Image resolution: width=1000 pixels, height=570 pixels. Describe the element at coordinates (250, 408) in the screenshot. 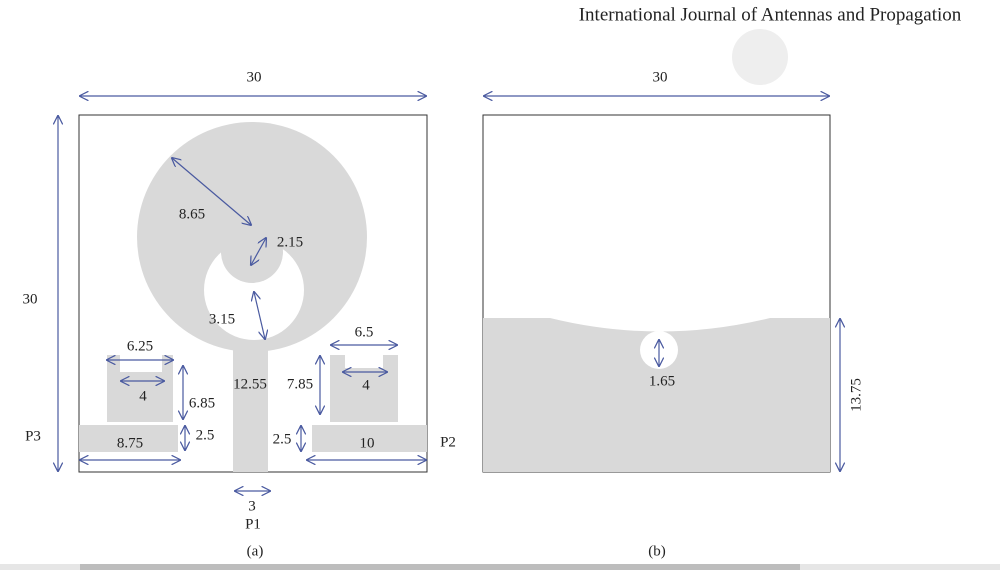

I see `feed-line` at that location.